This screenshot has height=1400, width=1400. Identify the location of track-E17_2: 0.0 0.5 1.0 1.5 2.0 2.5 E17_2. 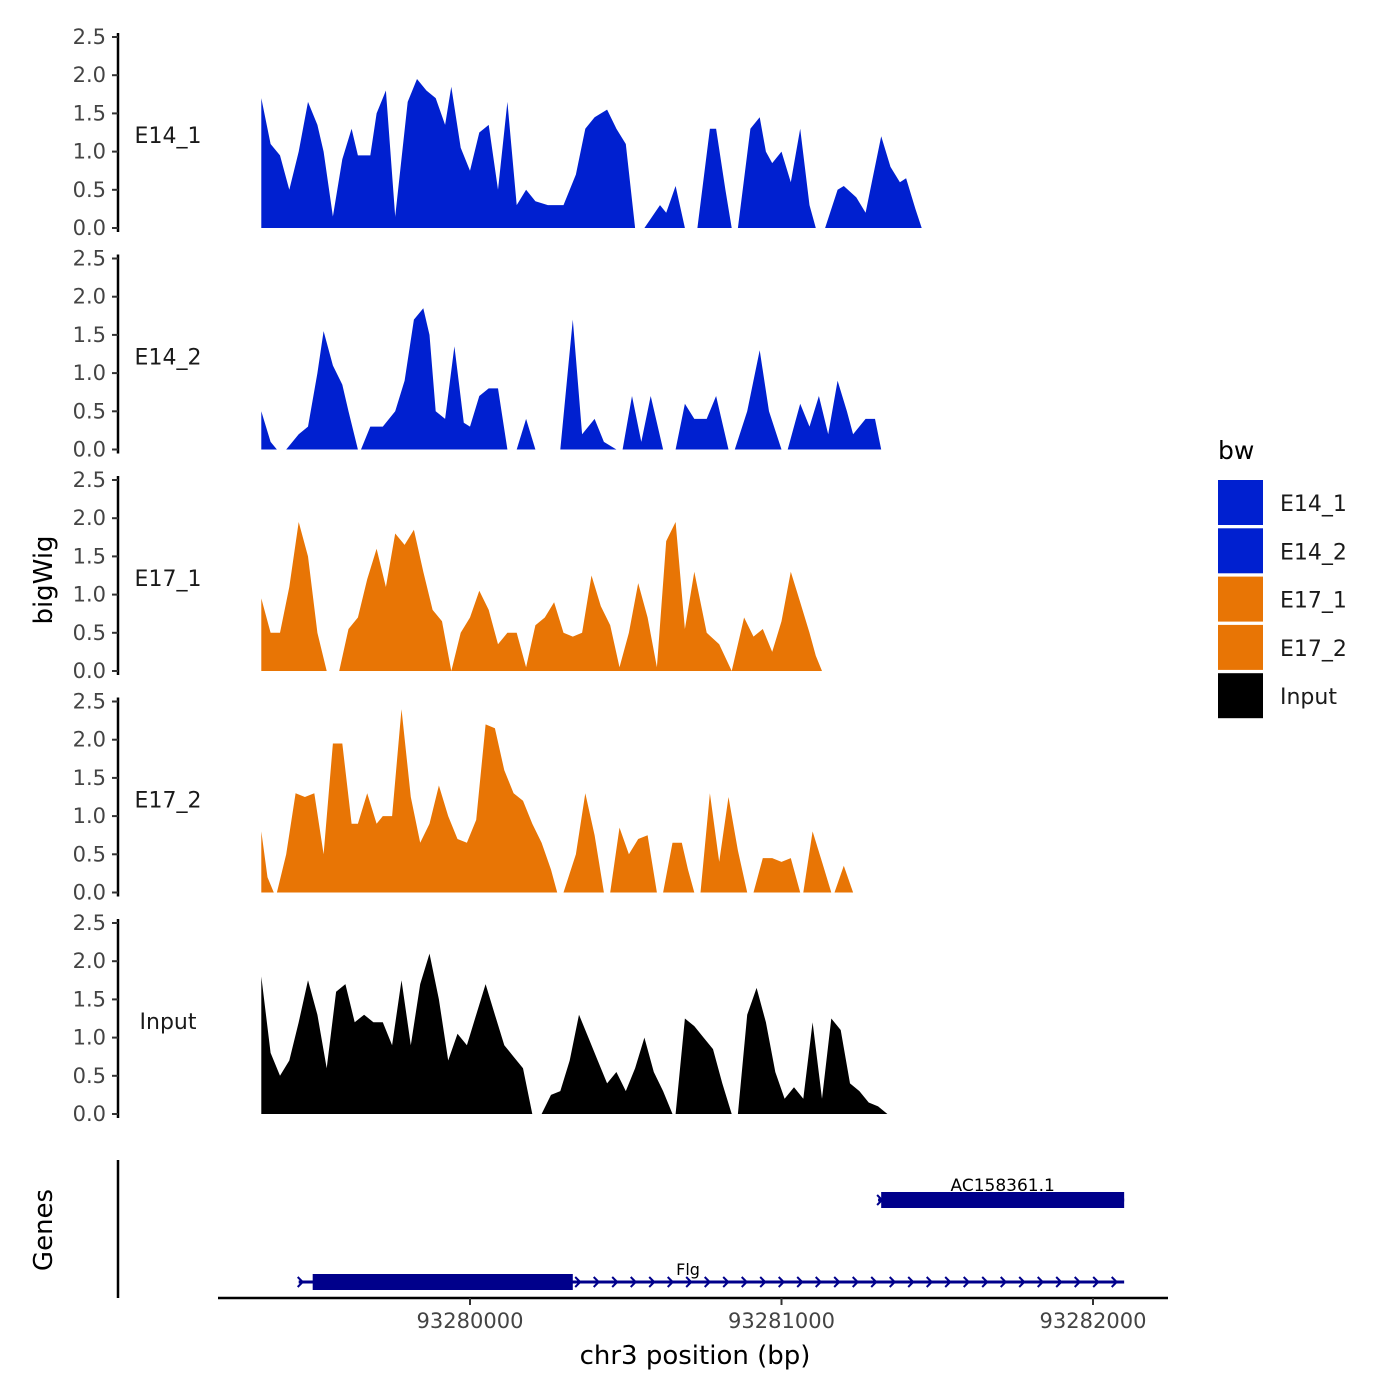
(463, 797).